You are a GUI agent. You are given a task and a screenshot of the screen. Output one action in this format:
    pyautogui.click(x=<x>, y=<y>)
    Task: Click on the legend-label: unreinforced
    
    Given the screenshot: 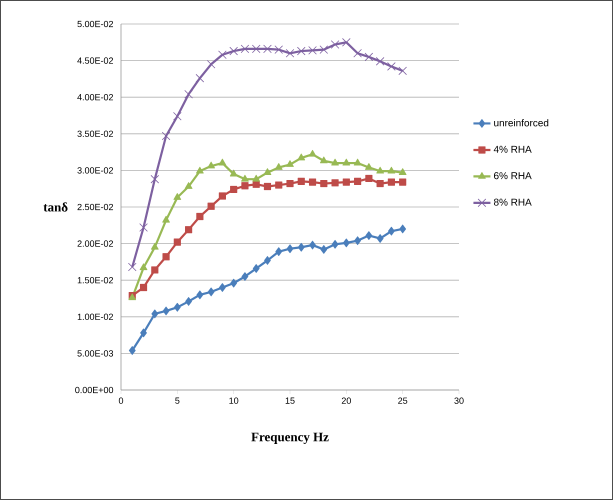 What is the action you would take?
    pyautogui.click(x=521, y=122)
    